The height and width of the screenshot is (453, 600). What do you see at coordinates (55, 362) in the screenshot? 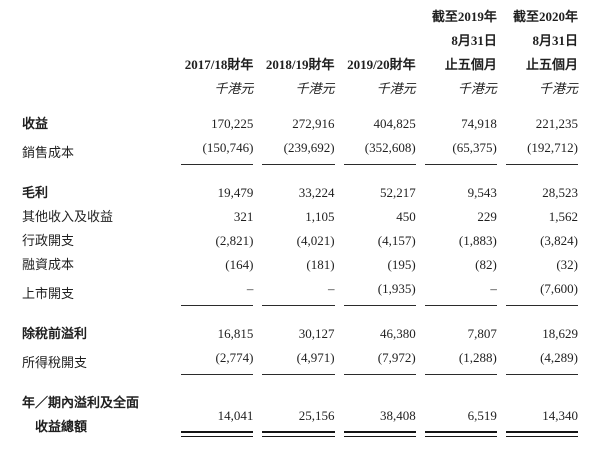
I see `row-label: 所得稅開支` at bounding box center [55, 362].